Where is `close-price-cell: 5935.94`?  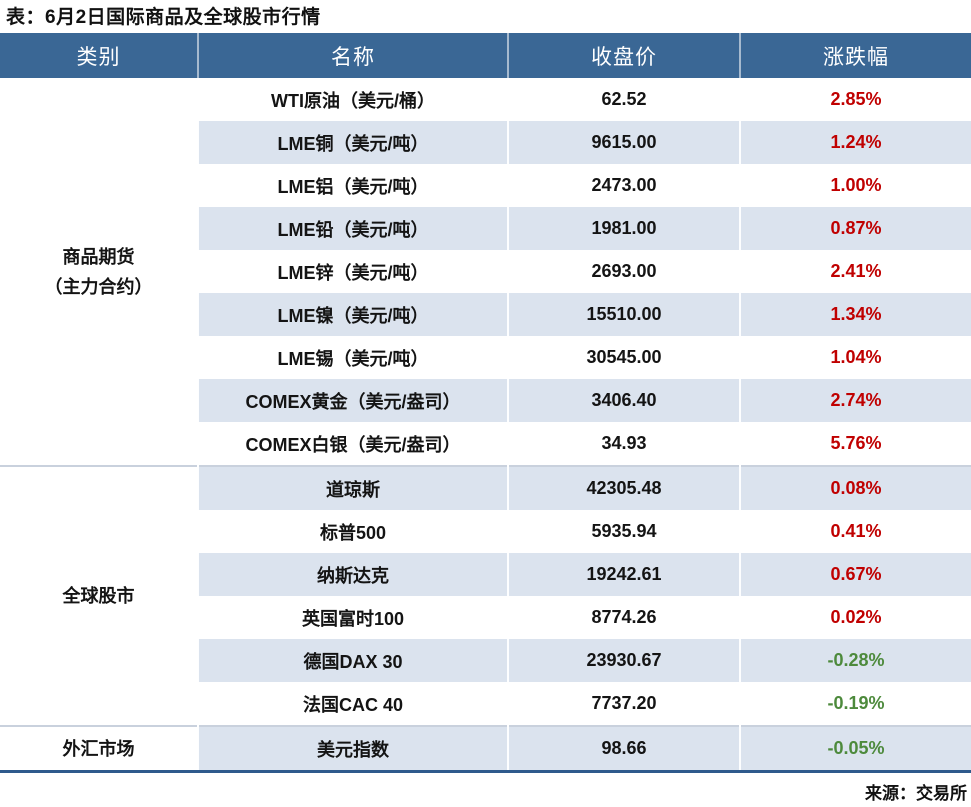 close-price-cell: 5935.94 is located at coordinates (623, 531).